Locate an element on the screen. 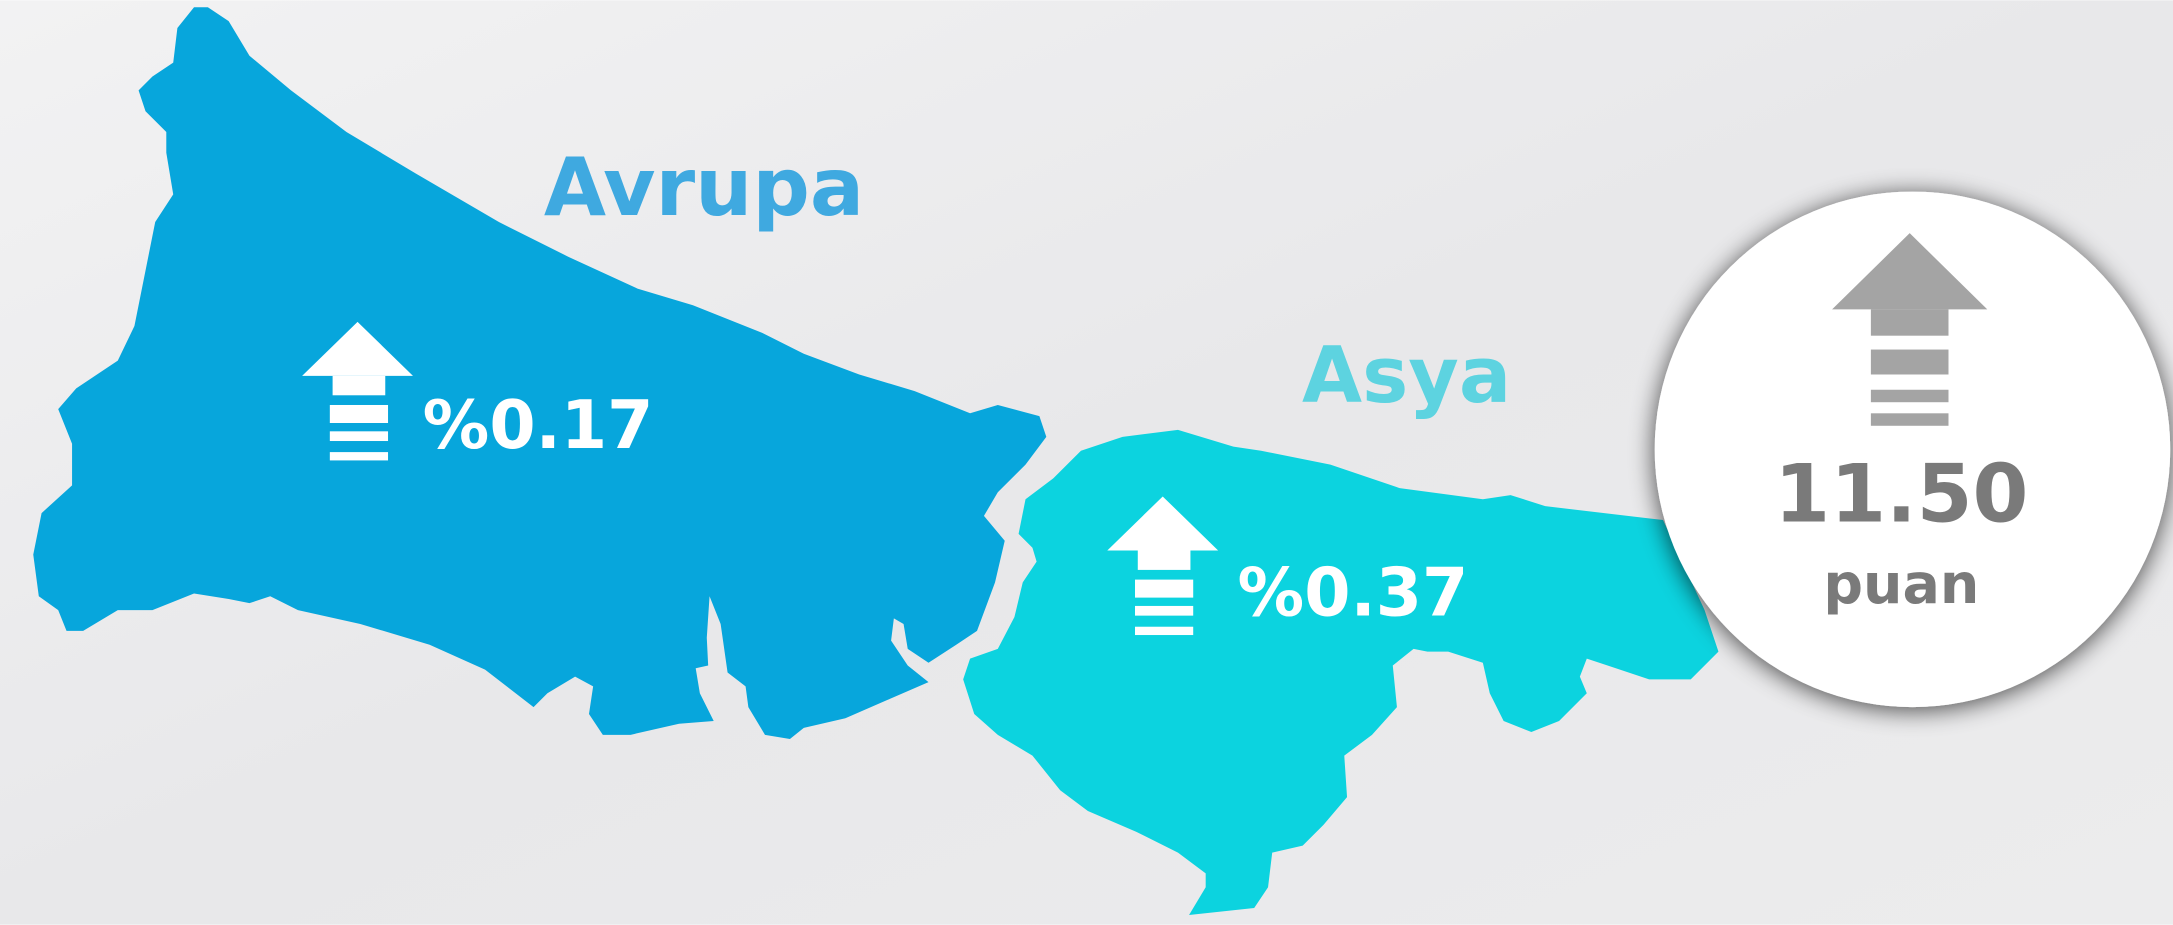 Image resolution: width=2173 pixels, height=925 pixels. region-change: %0.37 is located at coordinates (1353, 593).